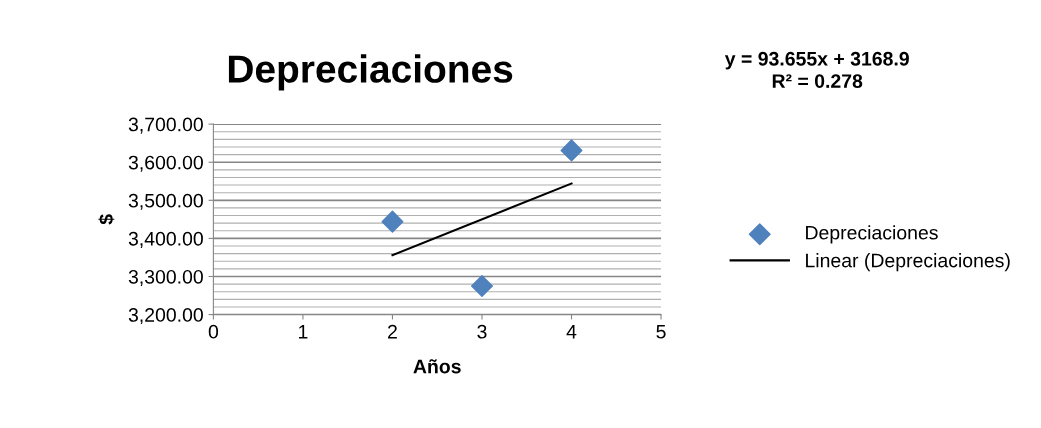 The image size is (1041, 428). I want to click on x-tick-label: 5, so click(661, 332).